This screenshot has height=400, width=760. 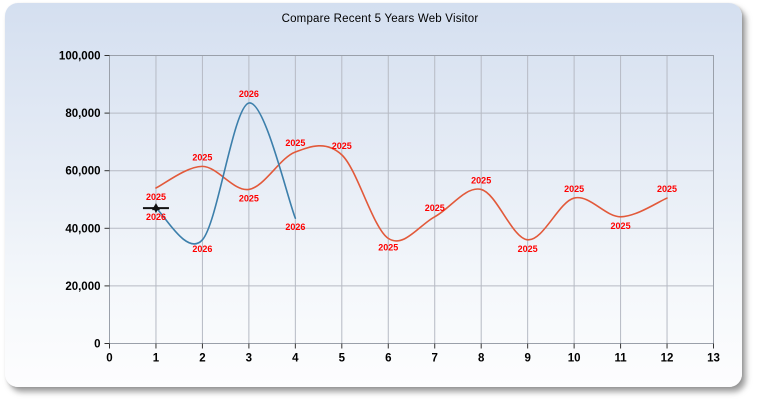 I want to click on chart-title: Compare Recent 5 Years Web Visitor, so click(x=380, y=19).